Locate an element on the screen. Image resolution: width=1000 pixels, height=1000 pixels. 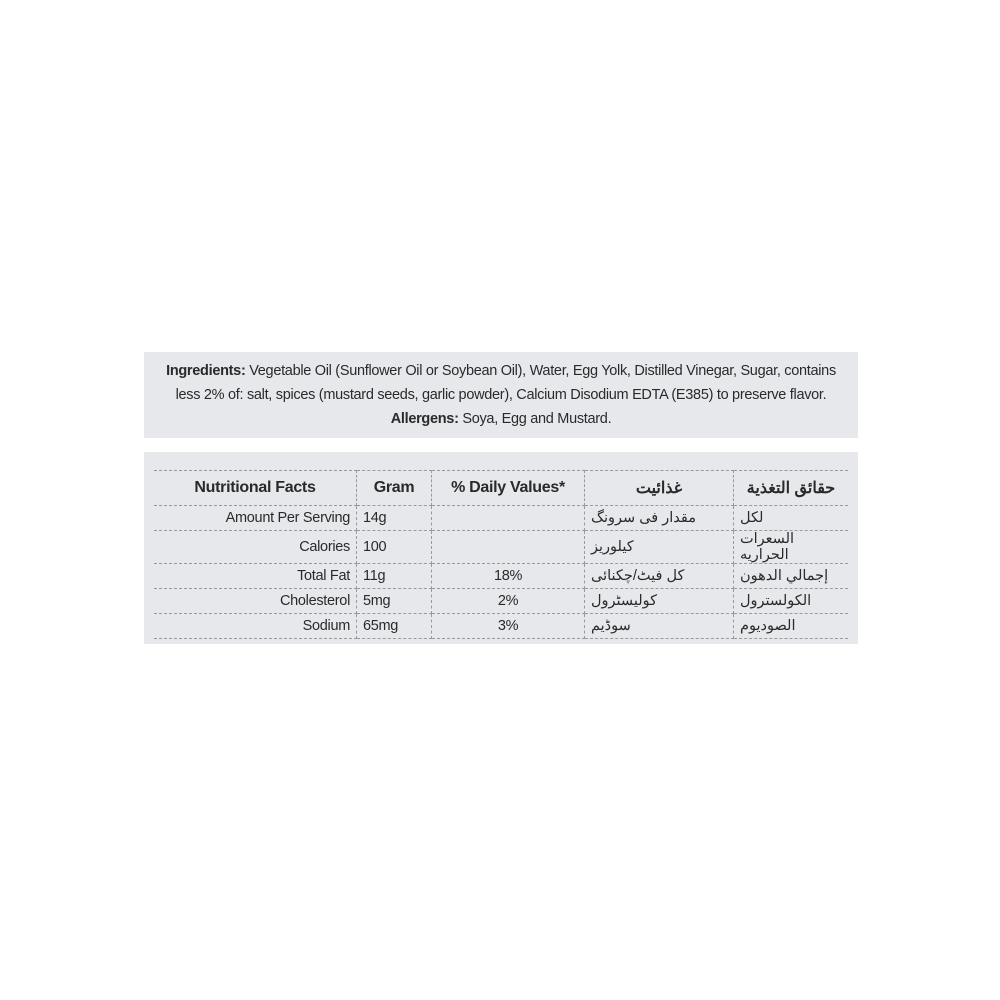
table-cell: 2% is located at coordinates (508, 601).